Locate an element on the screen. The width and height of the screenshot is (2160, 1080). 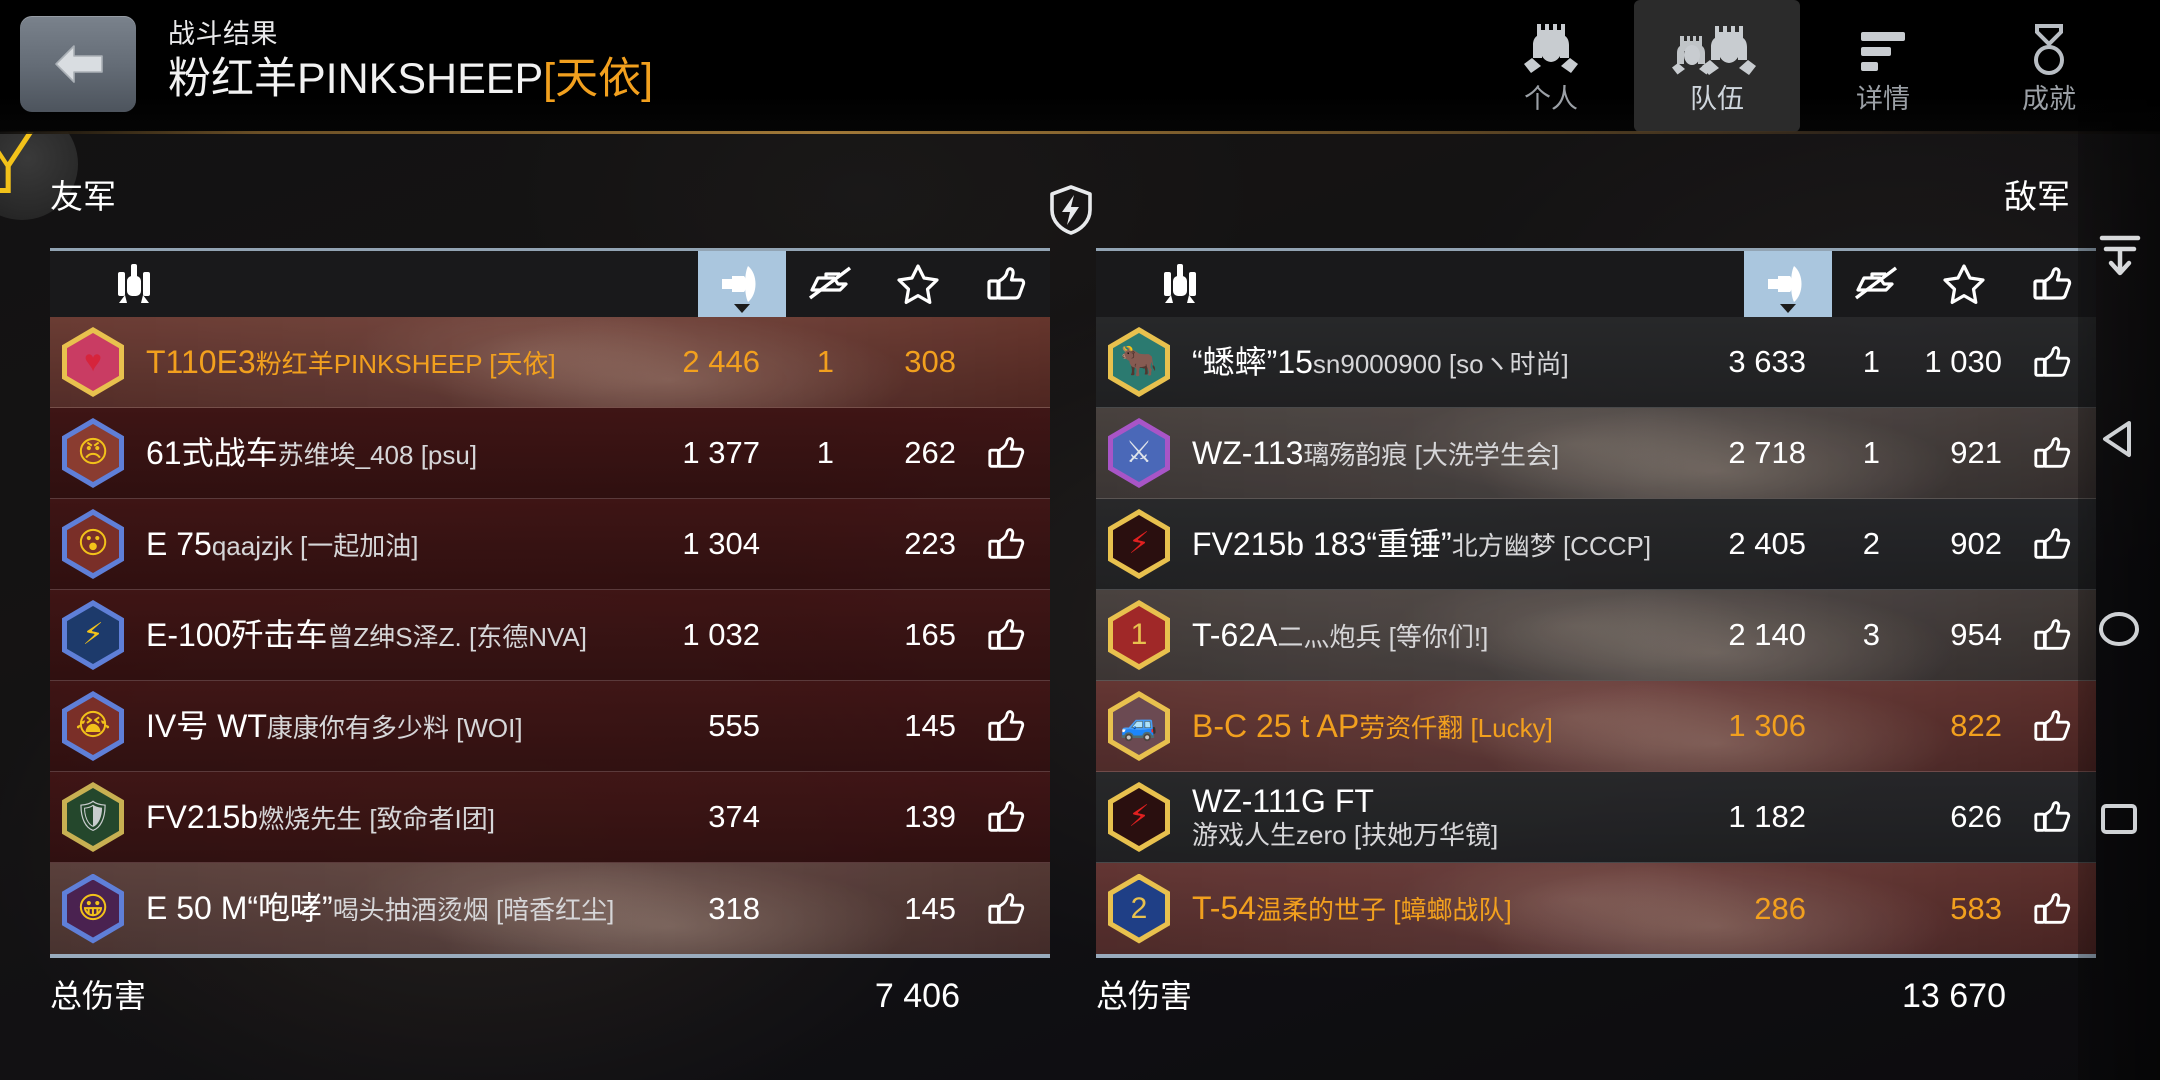
player-identity: B-C 25 t AP劳资仟翻 [Lucky] is located at coordinates (1372, 726).